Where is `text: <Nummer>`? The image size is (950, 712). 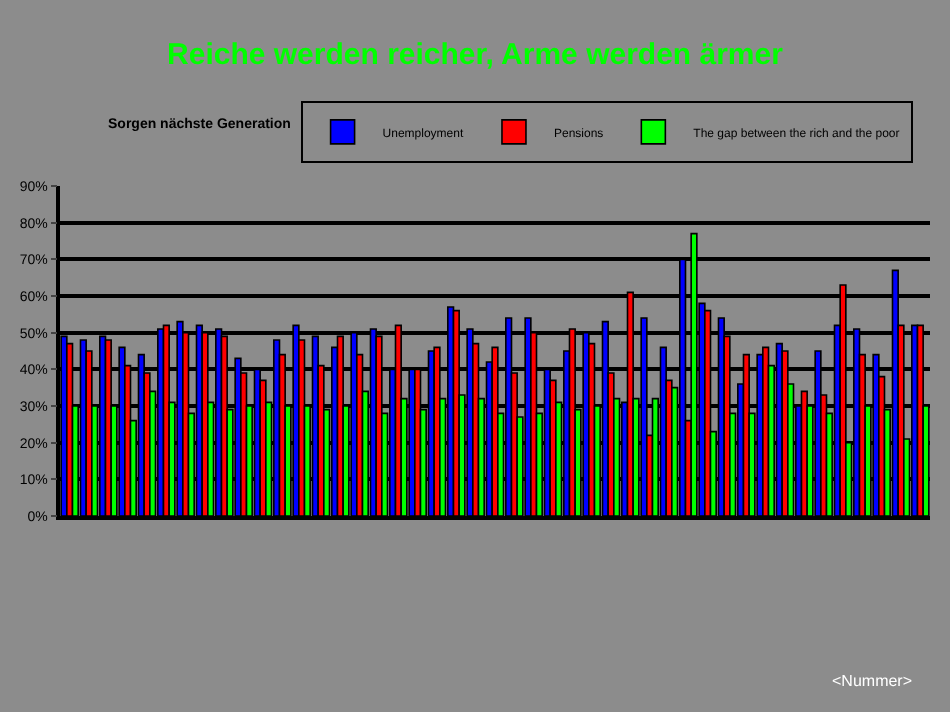
text: <Nummer> is located at coordinates (872, 681).